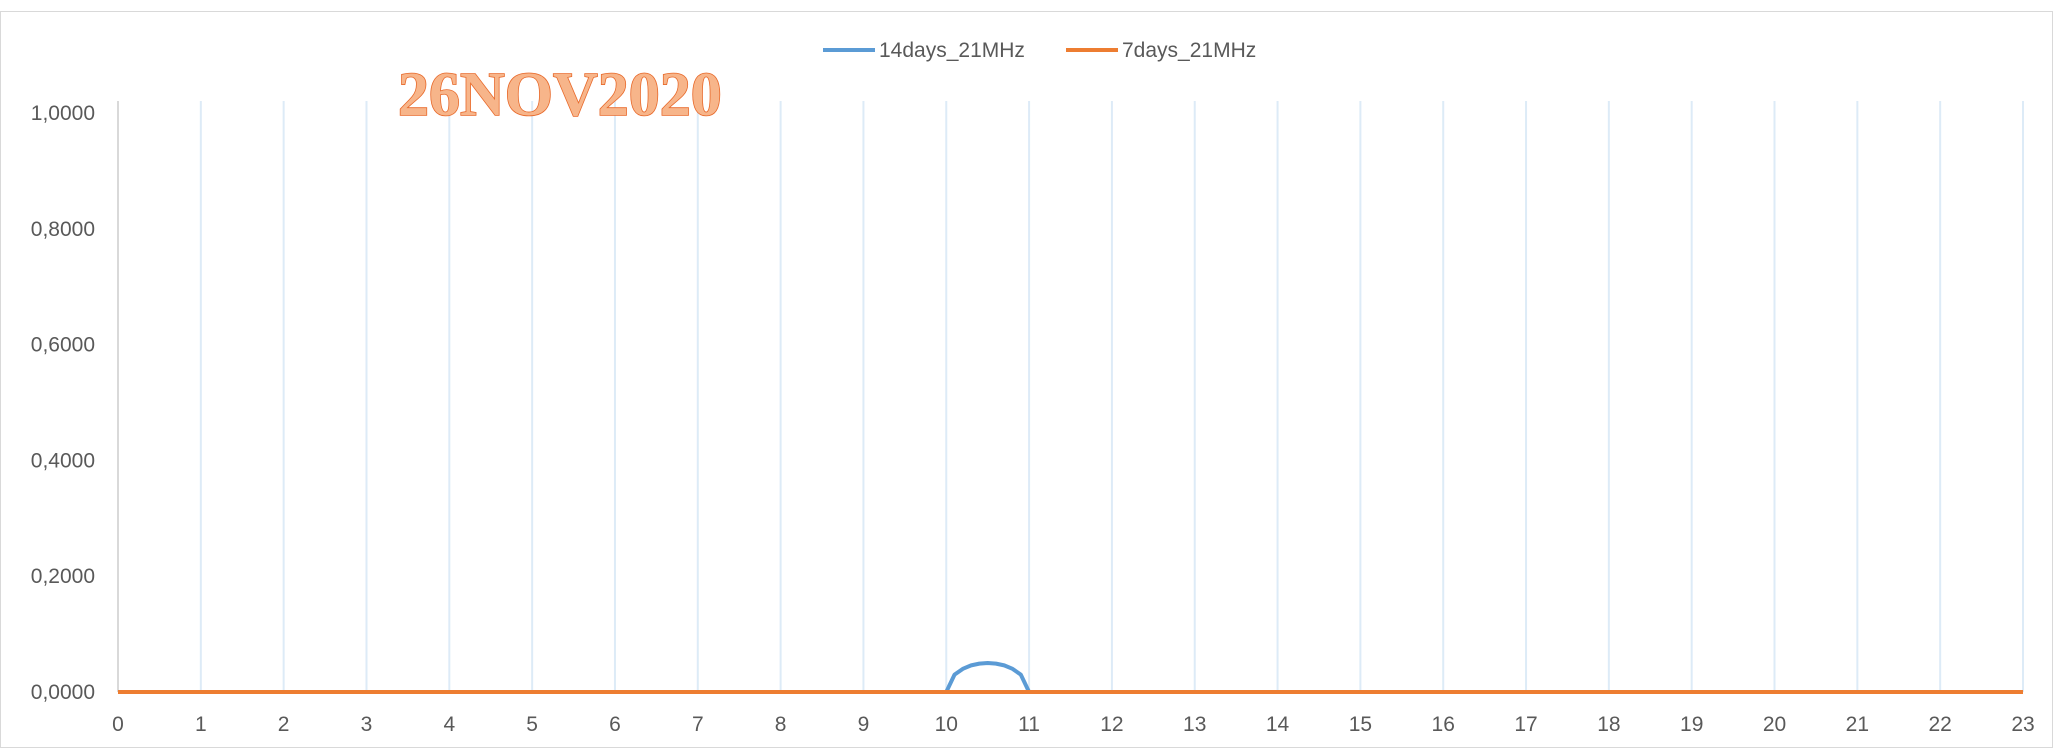  I want to click on x-tick-label: 18, so click(1608, 724).